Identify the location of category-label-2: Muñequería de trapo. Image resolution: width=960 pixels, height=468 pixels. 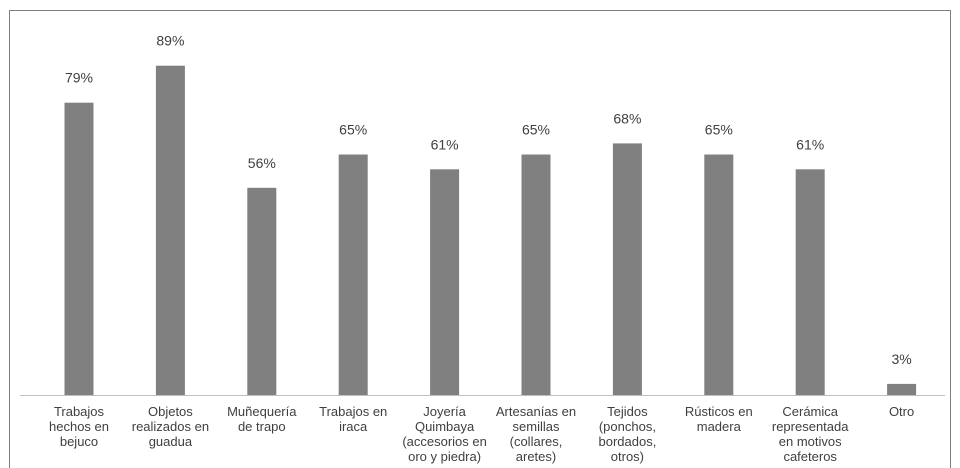
(262, 419).